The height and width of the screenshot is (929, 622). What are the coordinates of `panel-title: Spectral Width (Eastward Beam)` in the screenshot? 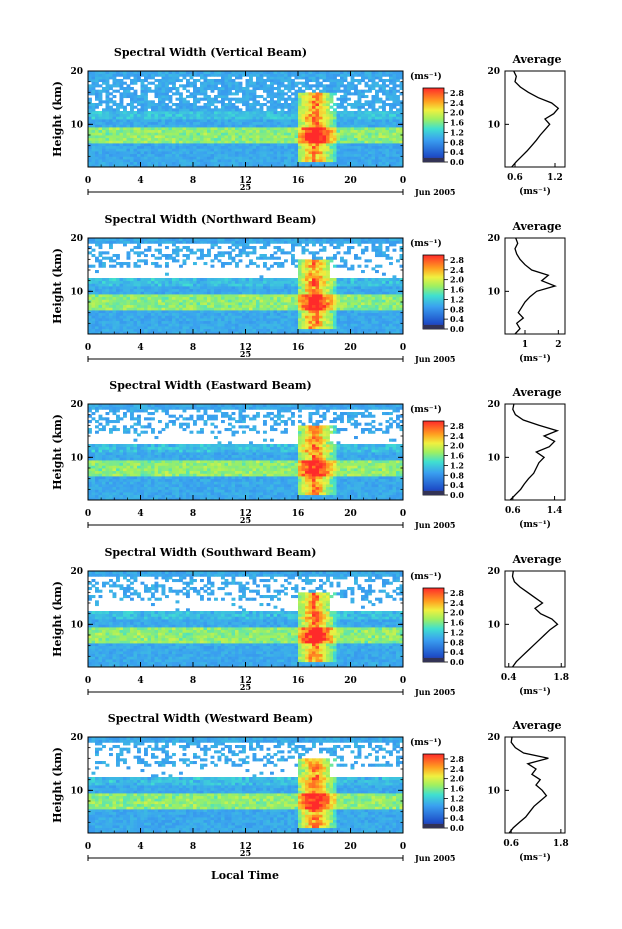 It's located at (210, 385).